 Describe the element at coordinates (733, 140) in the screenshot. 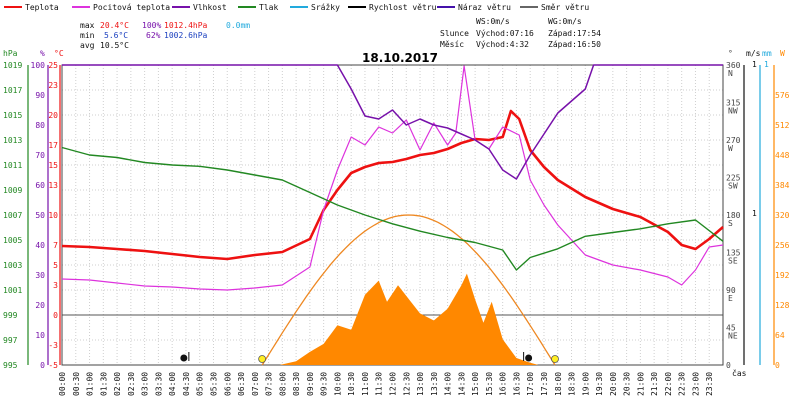

I see `direction-tick-label: 270` at that location.